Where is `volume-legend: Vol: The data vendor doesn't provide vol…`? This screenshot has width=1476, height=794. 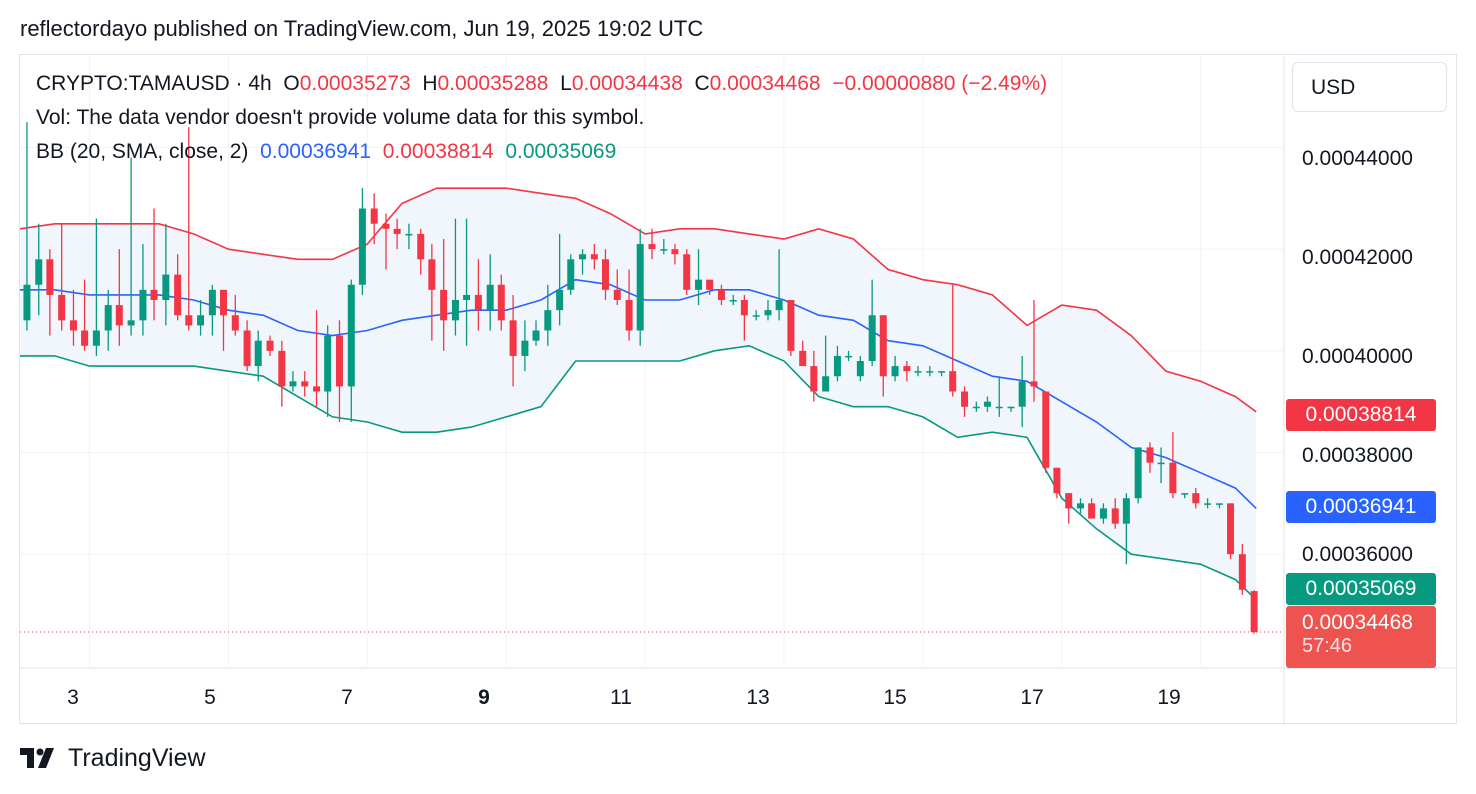 volume-legend: Vol: The data vendor doesn't provide vol… is located at coordinates (340, 117).